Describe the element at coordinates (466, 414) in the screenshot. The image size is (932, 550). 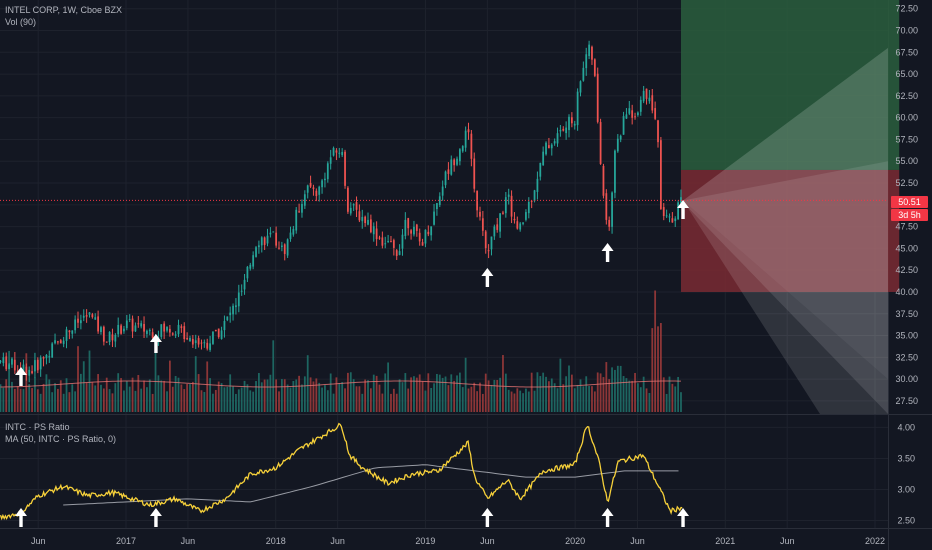
I see `pane-separator` at that location.